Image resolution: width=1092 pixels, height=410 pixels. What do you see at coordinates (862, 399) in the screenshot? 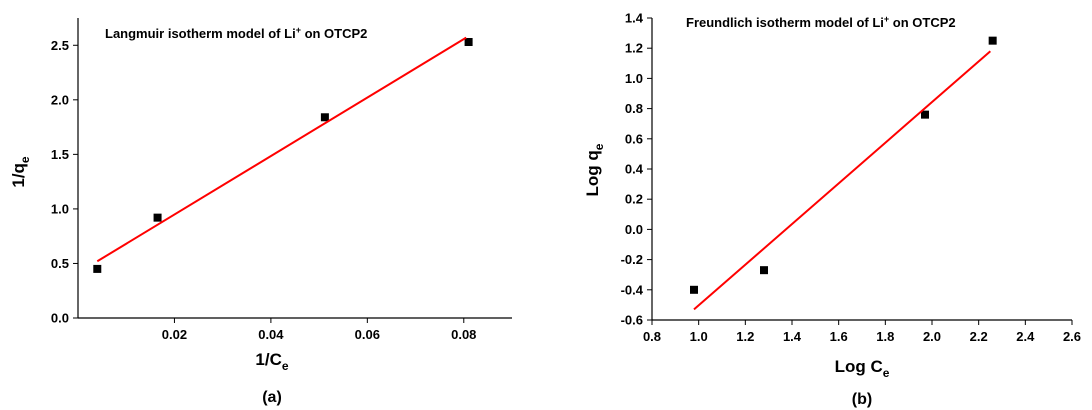
I see `panel-label: (b)` at bounding box center [862, 399].